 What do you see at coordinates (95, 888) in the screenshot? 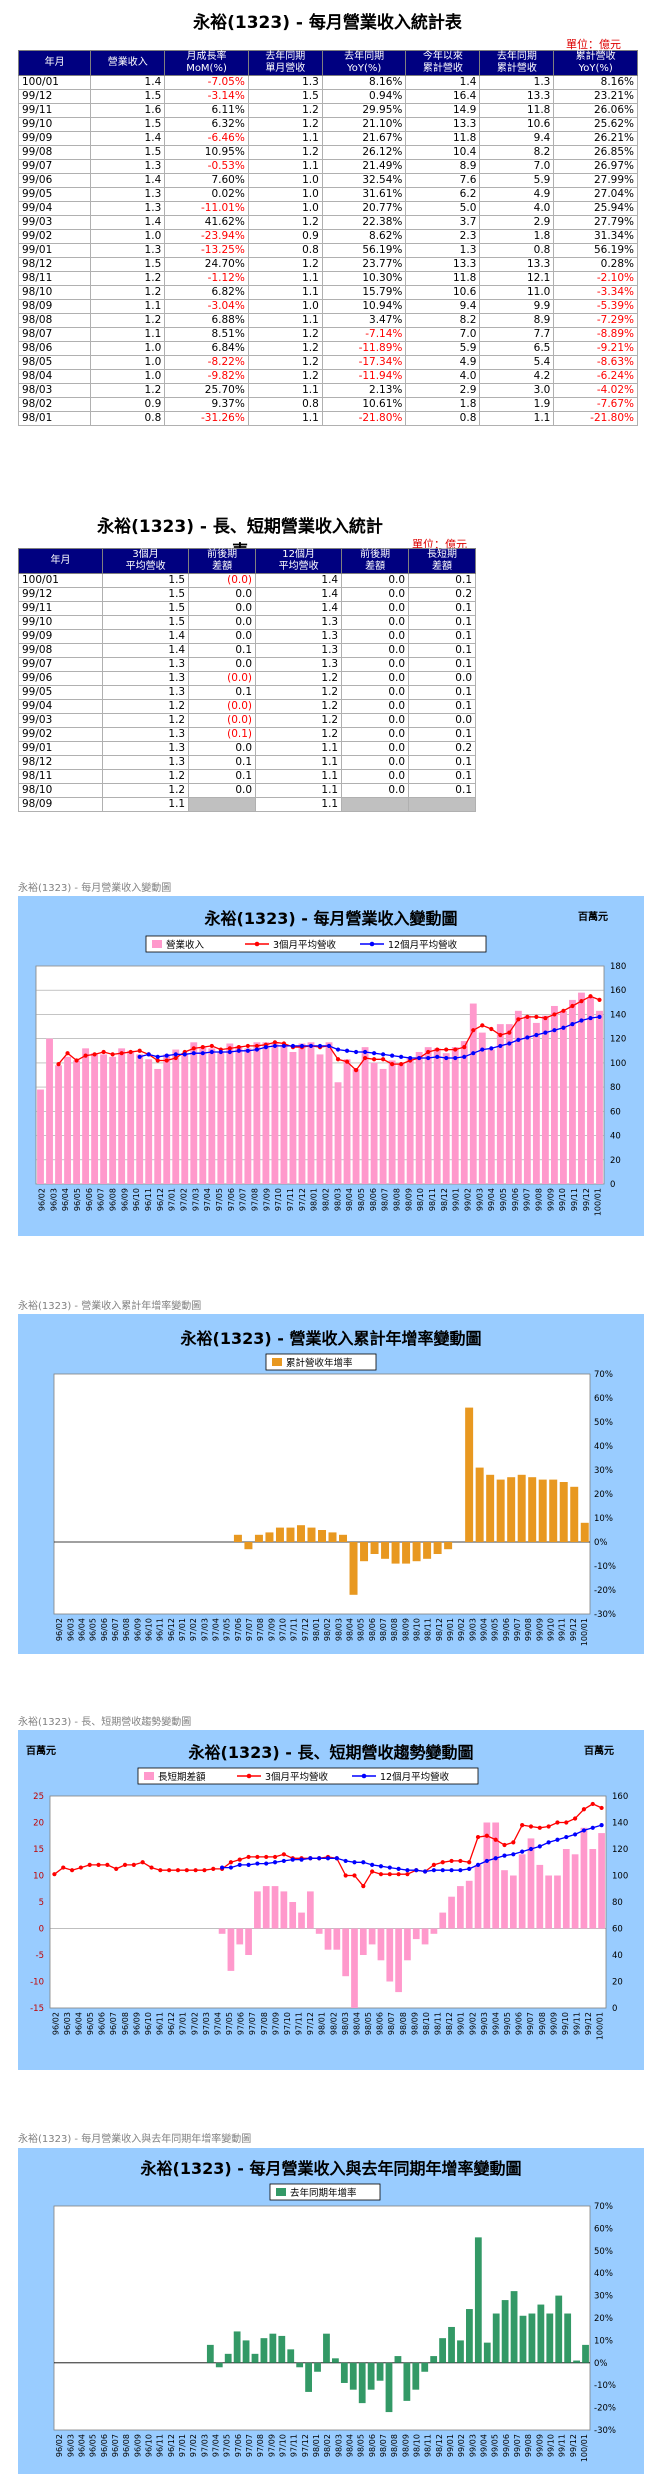
I see `chart1-caption: 永裕(1323) - 每月營業收入變動圖` at bounding box center [95, 888].